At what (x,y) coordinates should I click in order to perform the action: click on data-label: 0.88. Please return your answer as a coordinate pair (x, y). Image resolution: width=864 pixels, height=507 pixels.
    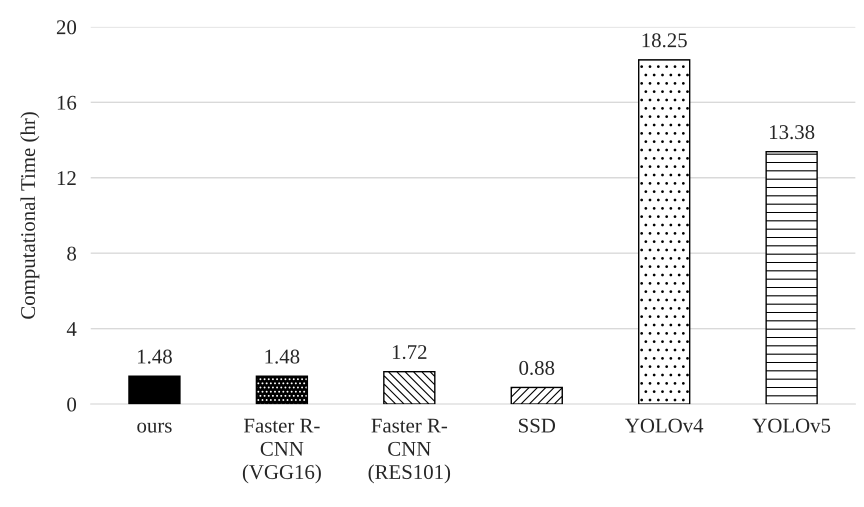
    Looking at the image, I should click on (536, 368).